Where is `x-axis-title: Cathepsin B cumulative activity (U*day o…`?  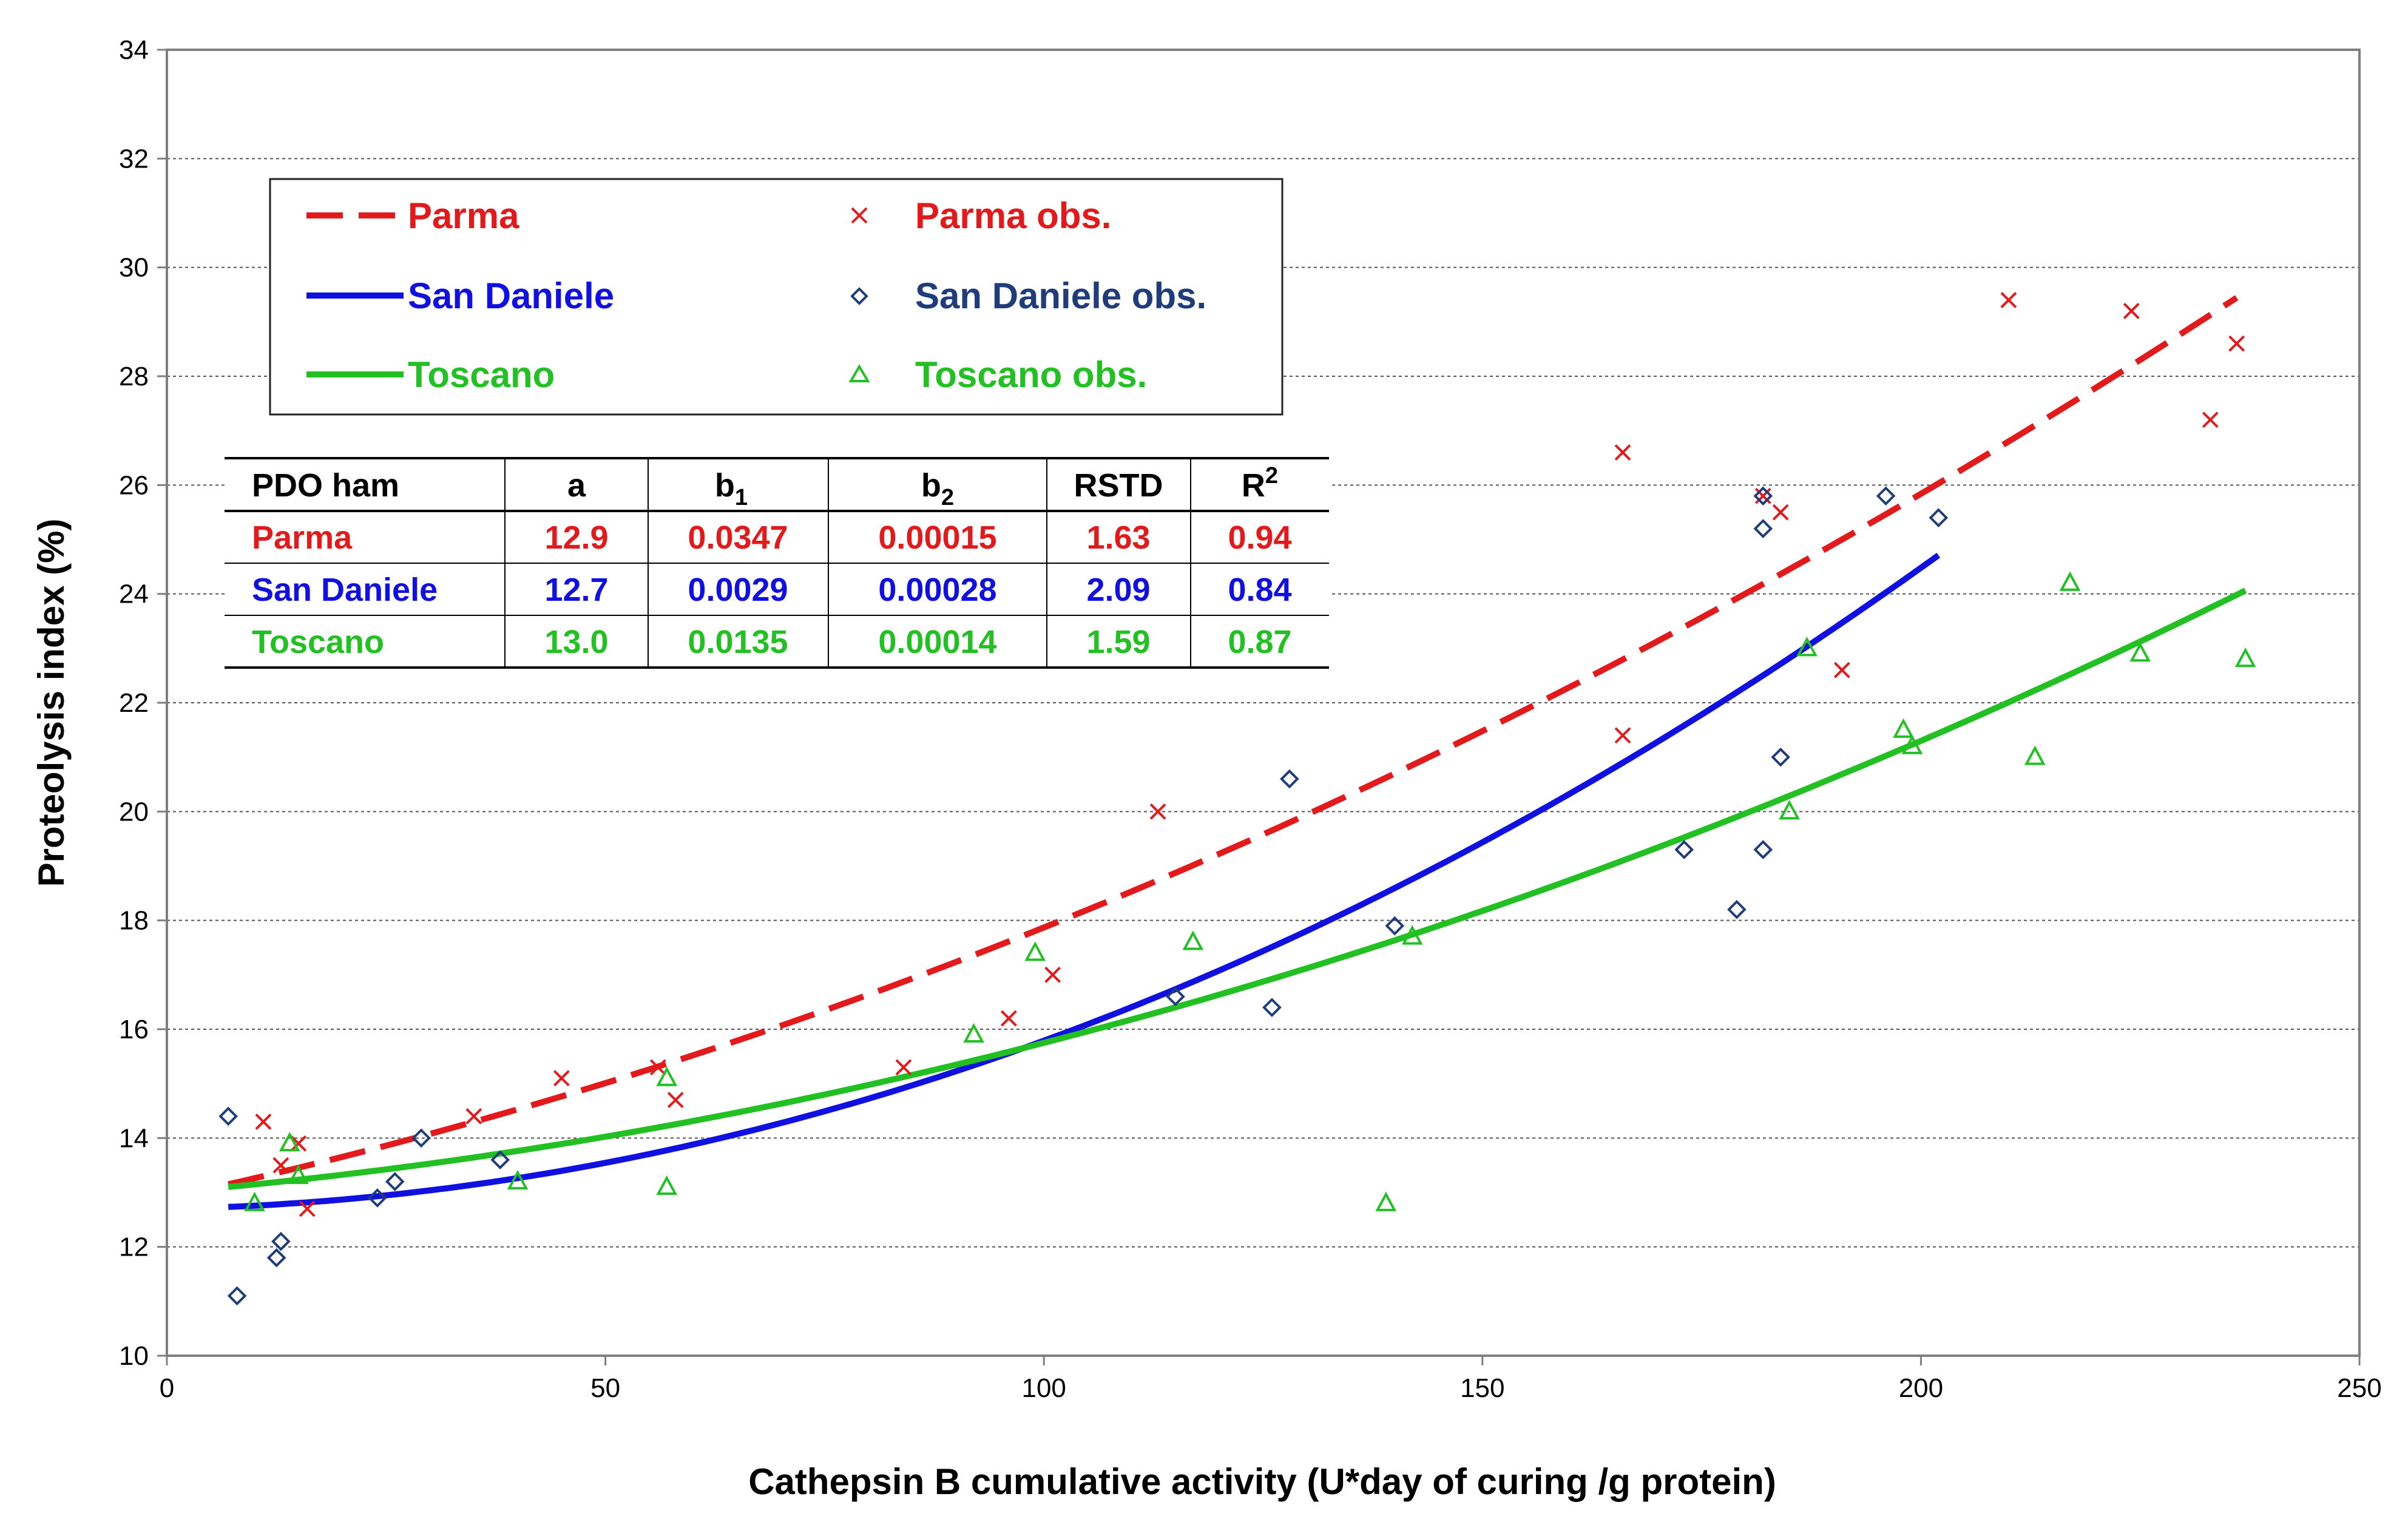
x-axis-title: Cathepsin B cumulative activity (U*day o… is located at coordinates (1262, 1481).